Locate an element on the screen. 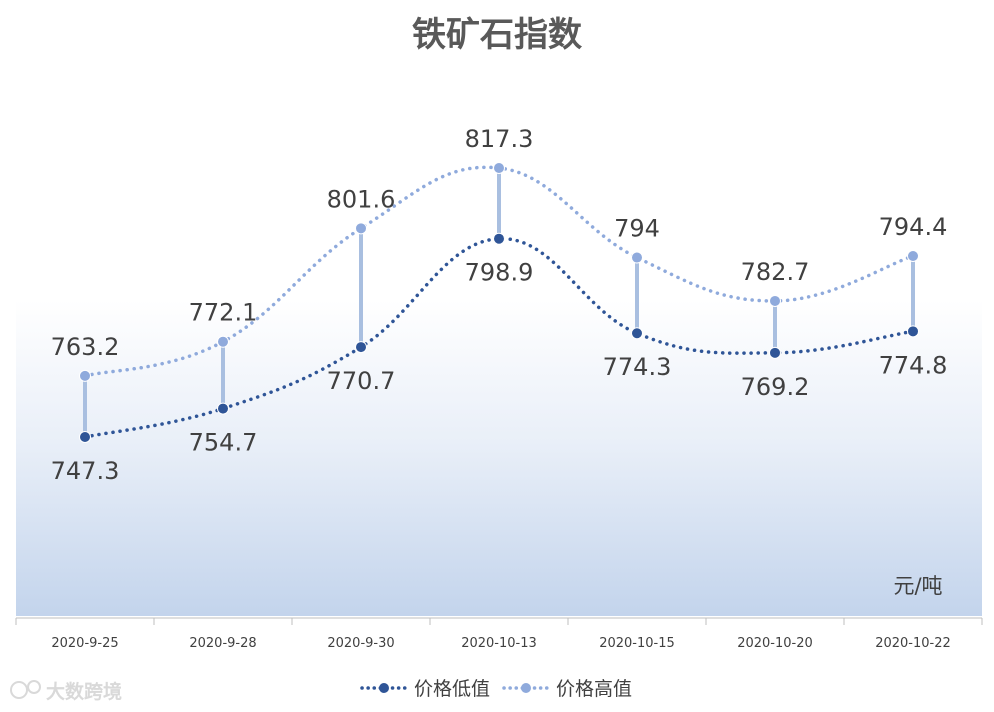 The width and height of the screenshot is (994, 712). data-label-high: 782.7 is located at coordinates (775, 272).